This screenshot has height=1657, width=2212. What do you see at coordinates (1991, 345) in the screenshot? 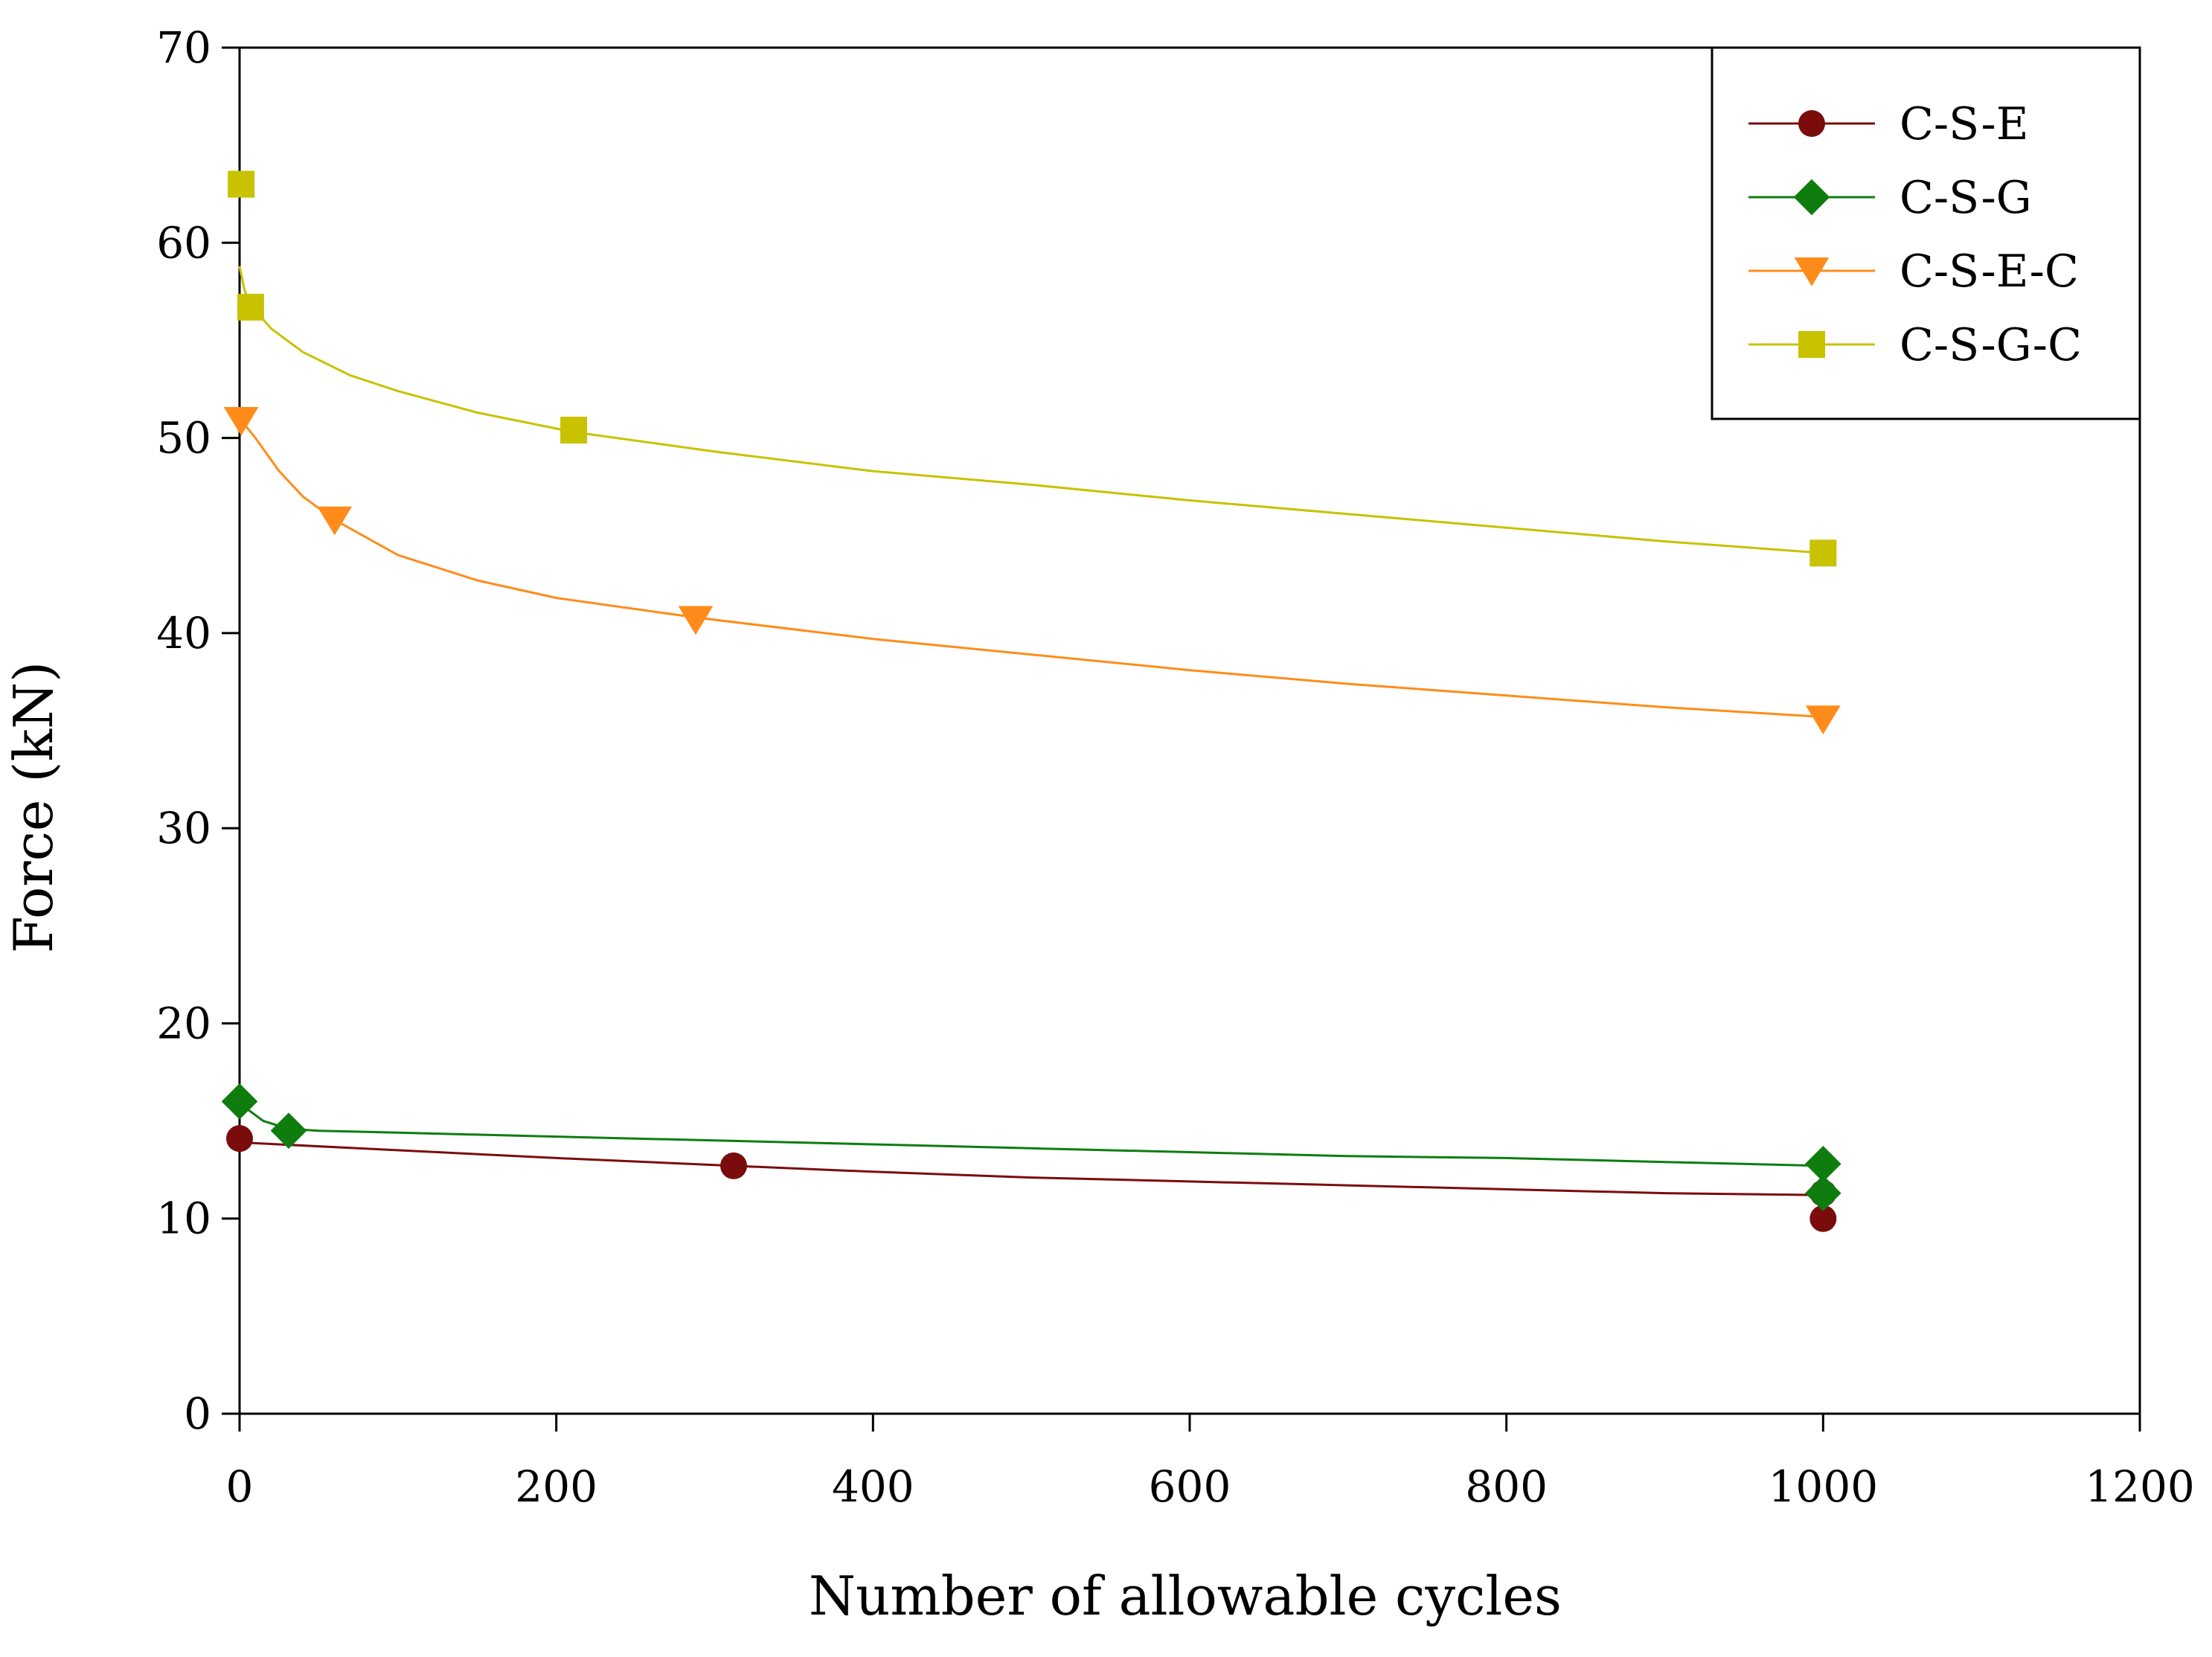
I see `legend-label: C-S-G-C` at bounding box center [1991, 345].